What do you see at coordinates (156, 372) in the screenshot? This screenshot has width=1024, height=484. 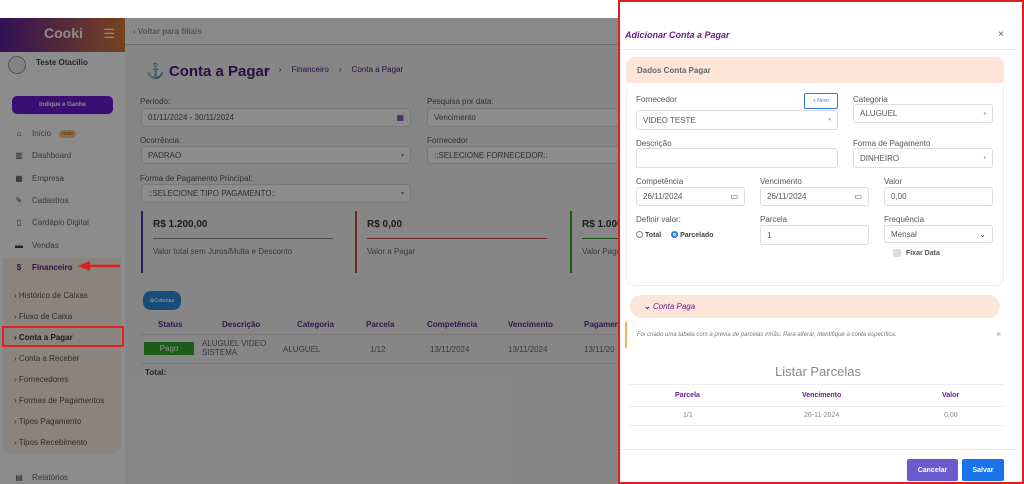 I see `total-label: Total:` at bounding box center [156, 372].